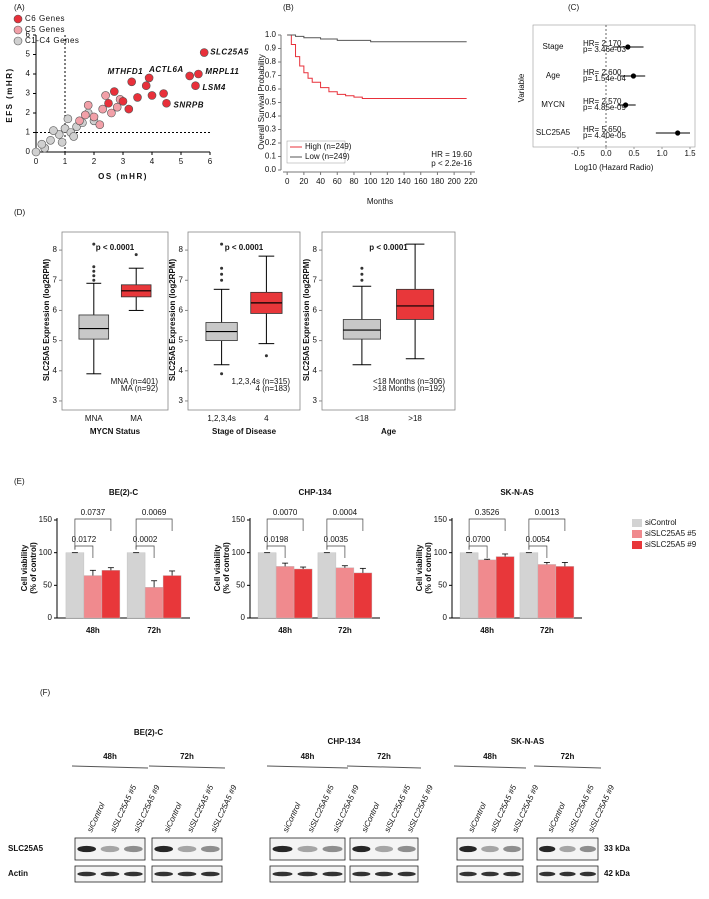 This screenshot has height=899, width=709. Describe the element at coordinates (55, 279) in the screenshot. I see `y-tick-label: 7` at that location.